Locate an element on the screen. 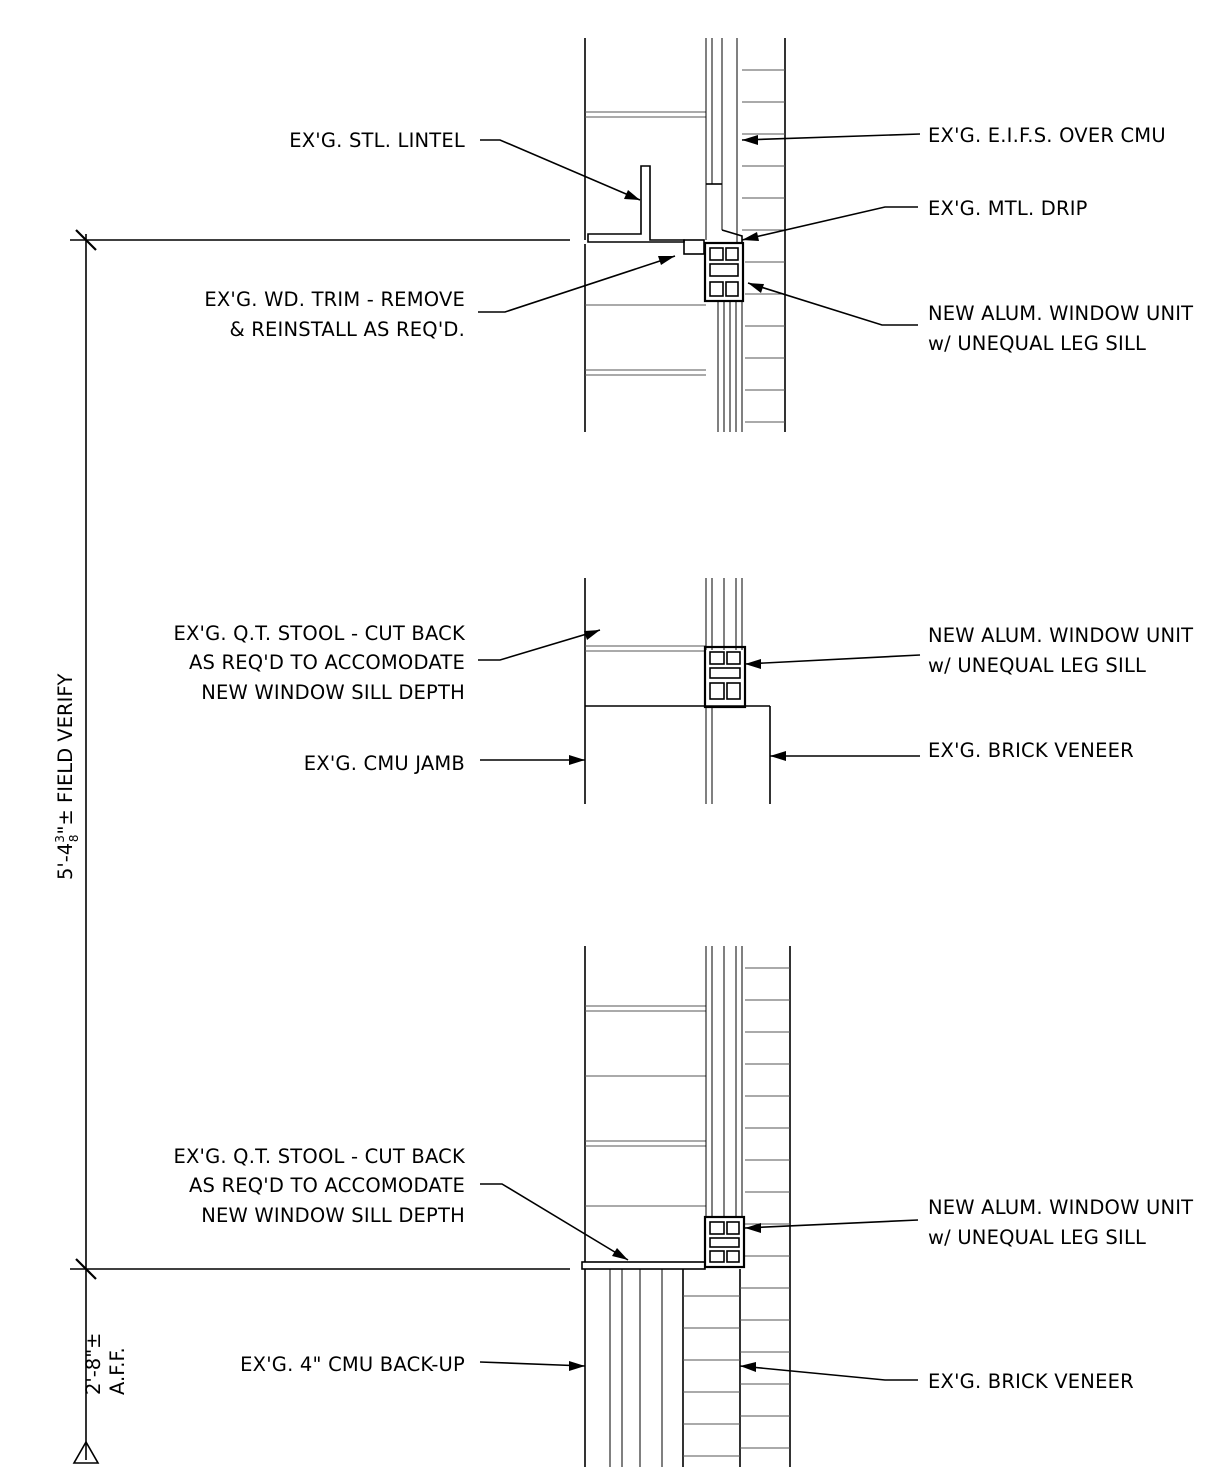 This screenshot has width=1213, height=1471. arrowhead-trim is located at coordinates (666, 260).